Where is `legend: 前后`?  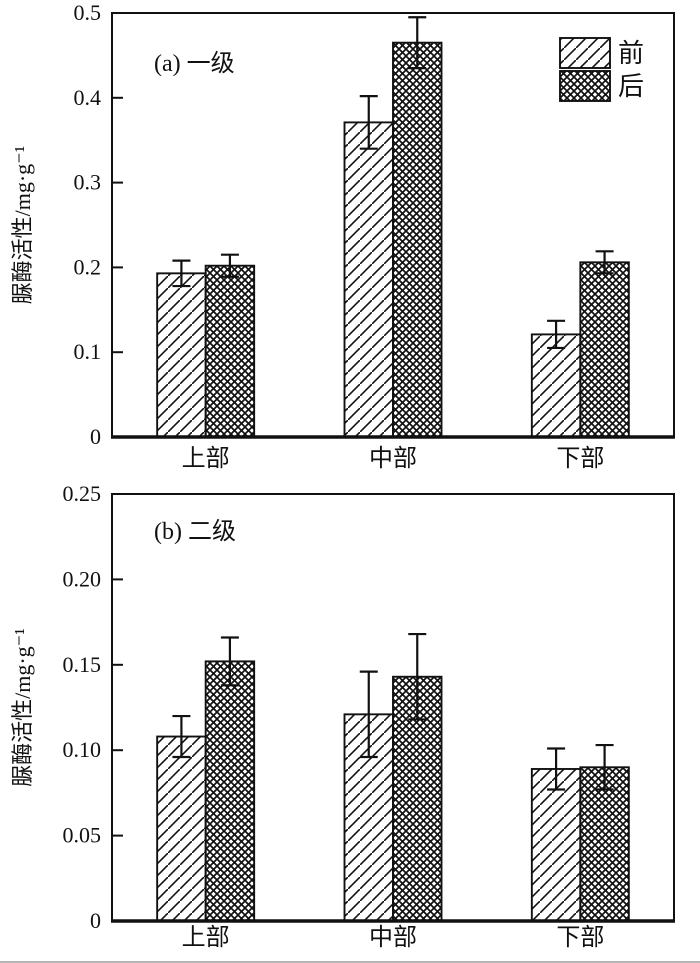 legend: 前后 is located at coordinates (601, 69).